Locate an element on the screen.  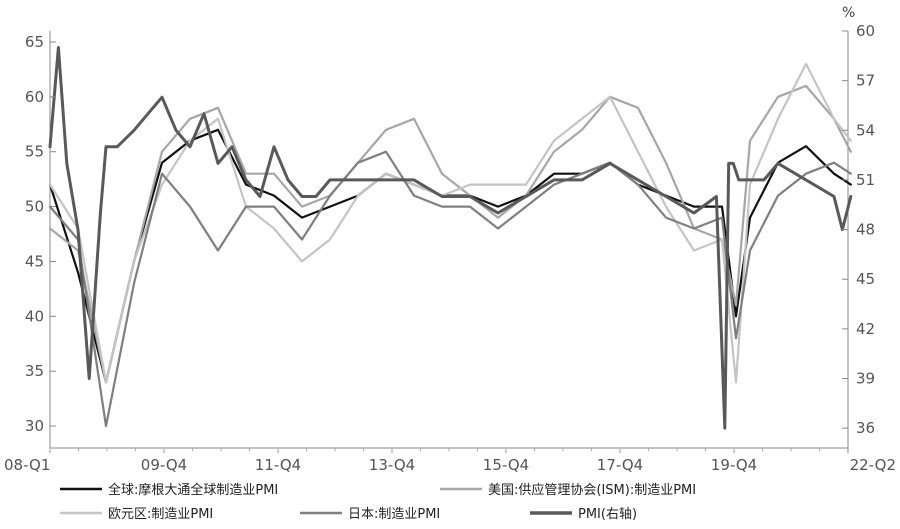
legend-label: 全球:摩根大通全球制造业PMI is located at coordinates (193, 490).